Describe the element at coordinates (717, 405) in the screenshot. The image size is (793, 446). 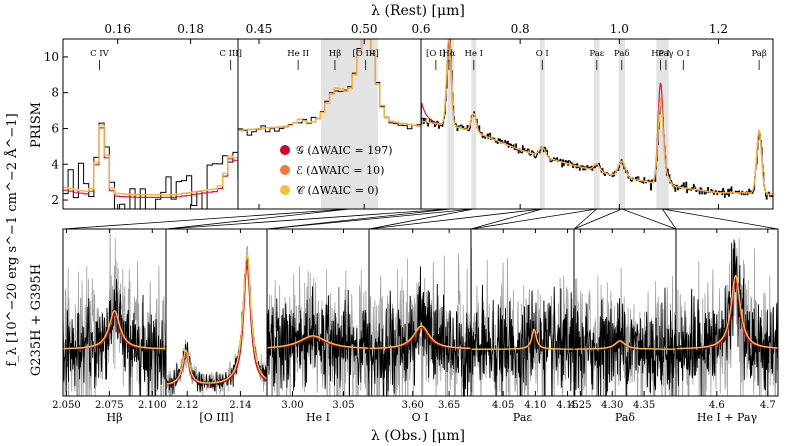
I see `grating-tick-label-6-0: 4.6` at that location.